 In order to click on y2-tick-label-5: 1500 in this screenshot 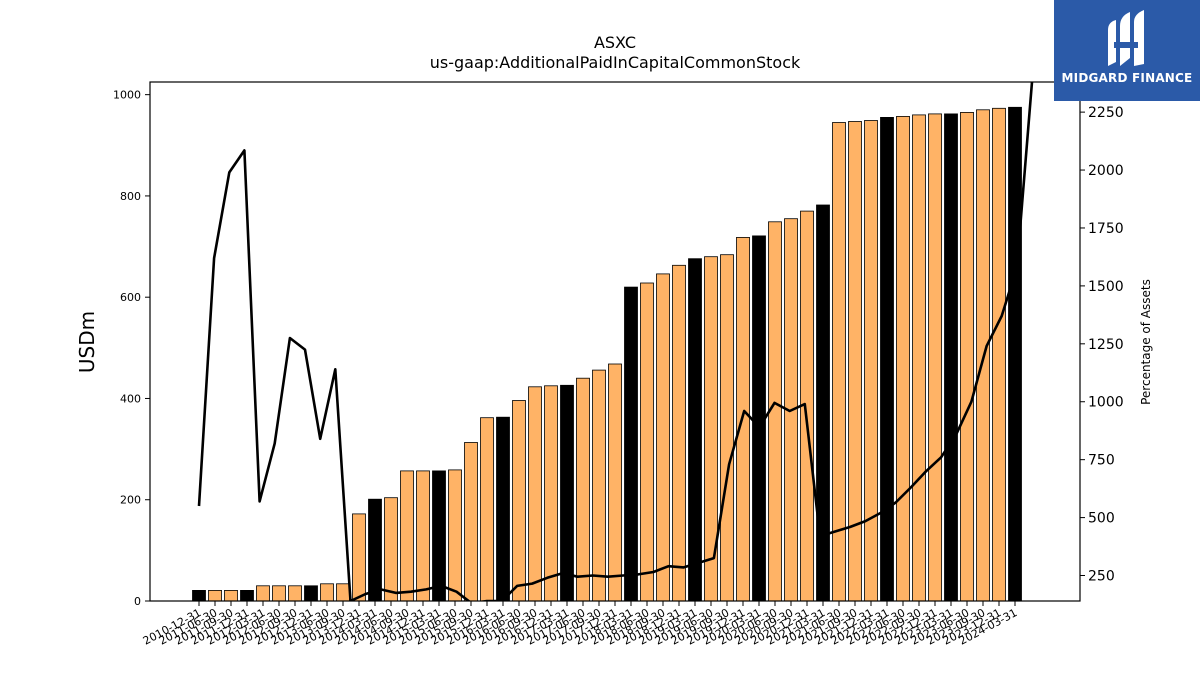, I will do `click(1106, 287)`.